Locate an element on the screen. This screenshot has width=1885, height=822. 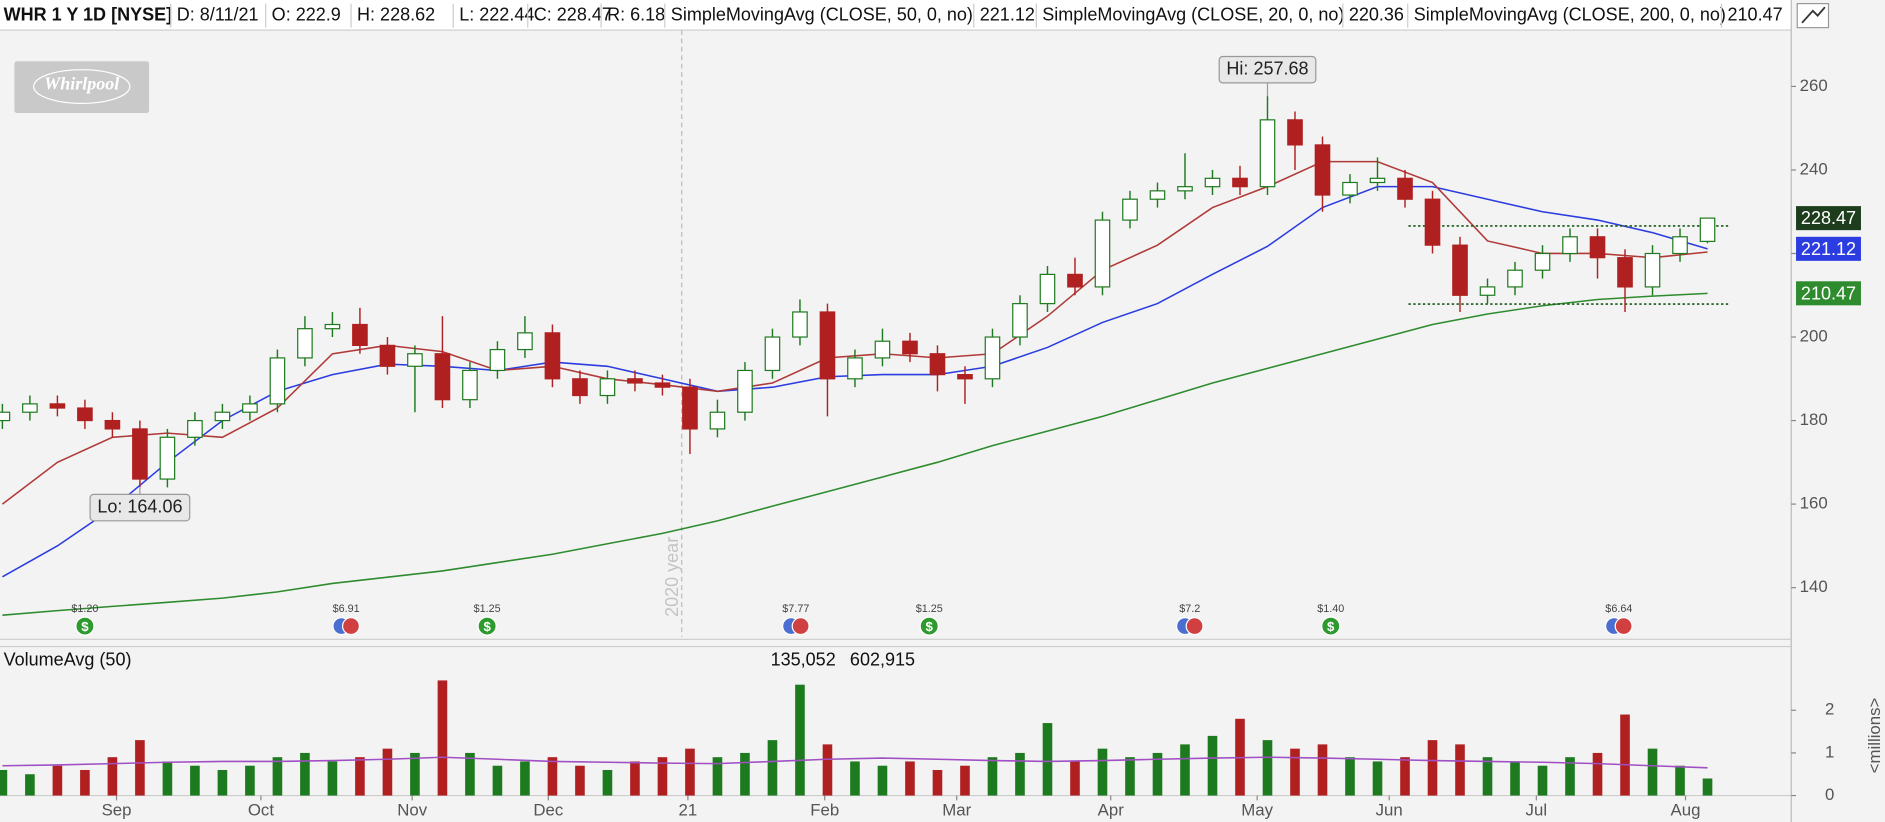
x-tick-label: Dec is located at coordinates (548, 810).